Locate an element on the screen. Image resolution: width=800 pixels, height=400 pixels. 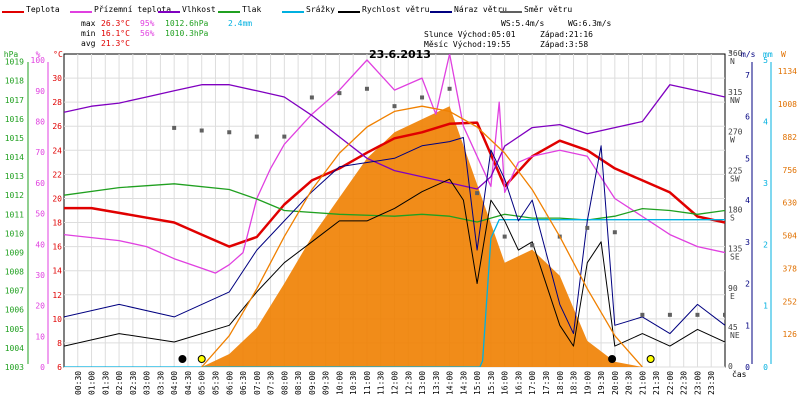
legend-label: Tlak is located at coordinates (251, 9).